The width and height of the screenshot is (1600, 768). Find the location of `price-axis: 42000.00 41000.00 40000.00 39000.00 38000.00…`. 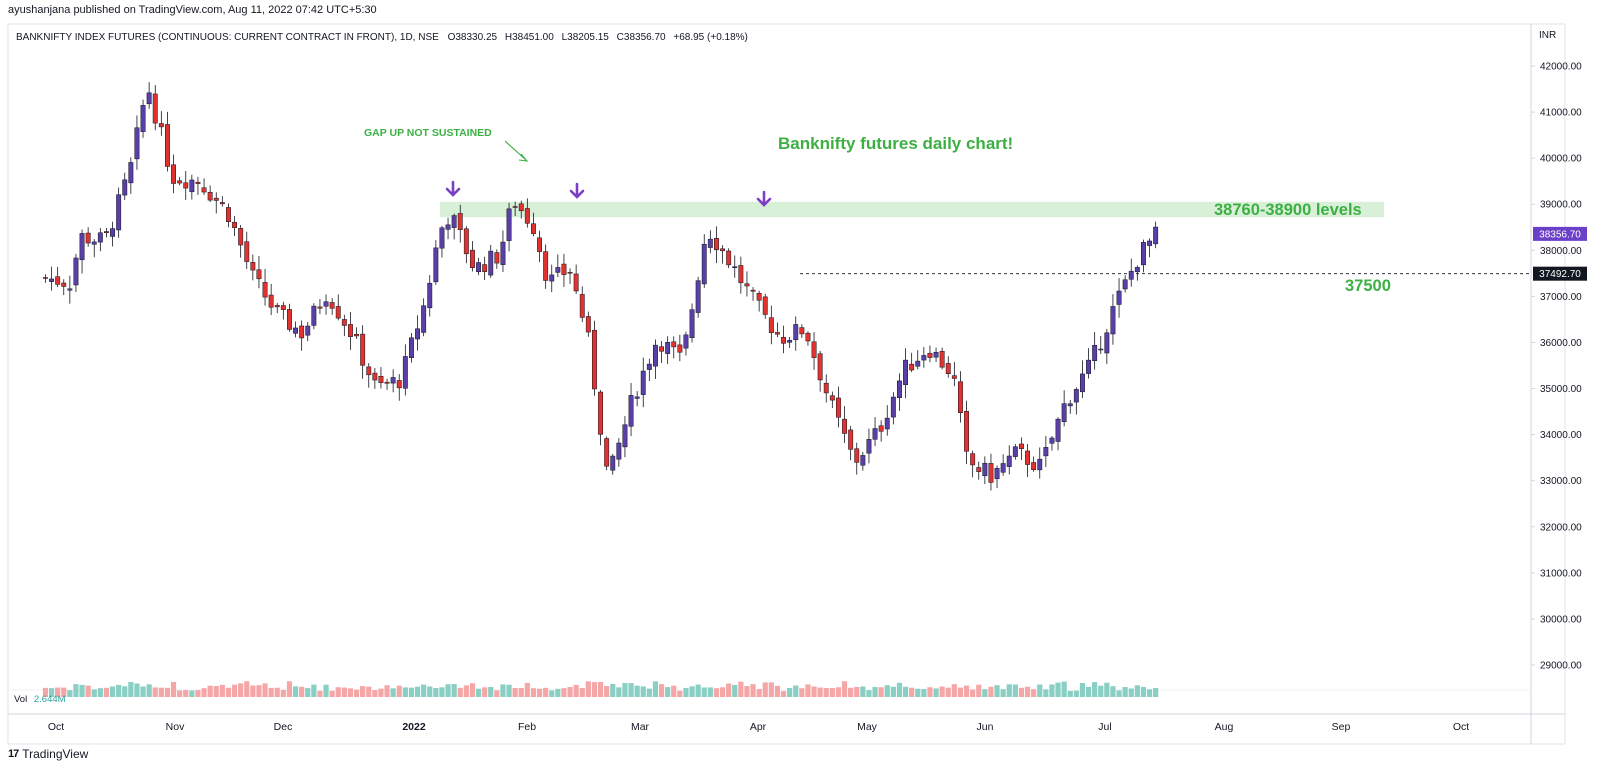

price-axis: 42000.00 41000.00 40000.00 39000.00 38000.00… is located at coordinates (1556, 367).